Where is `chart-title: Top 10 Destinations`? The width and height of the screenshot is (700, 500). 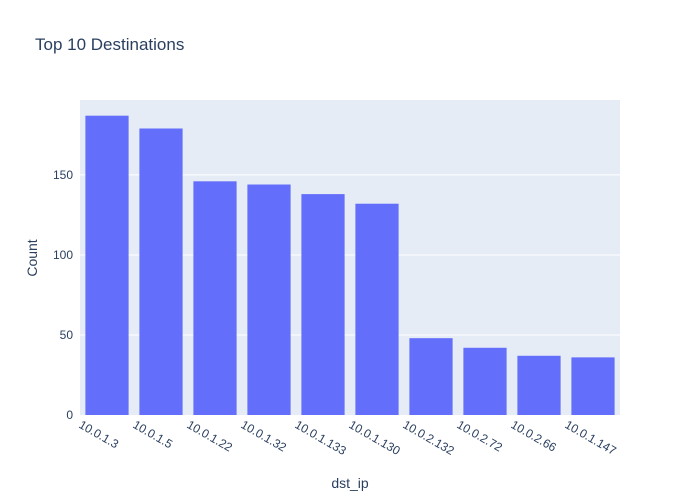 chart-title: Top 10 Destinations is located at coordinates (109, 44).